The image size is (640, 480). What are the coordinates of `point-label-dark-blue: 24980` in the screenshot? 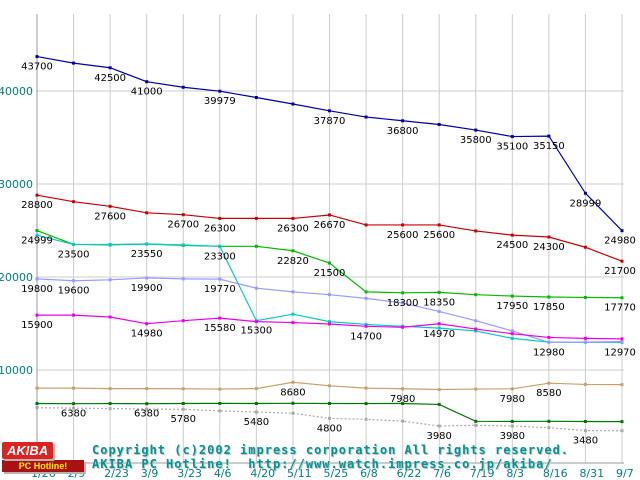 It's located at (620, 241).